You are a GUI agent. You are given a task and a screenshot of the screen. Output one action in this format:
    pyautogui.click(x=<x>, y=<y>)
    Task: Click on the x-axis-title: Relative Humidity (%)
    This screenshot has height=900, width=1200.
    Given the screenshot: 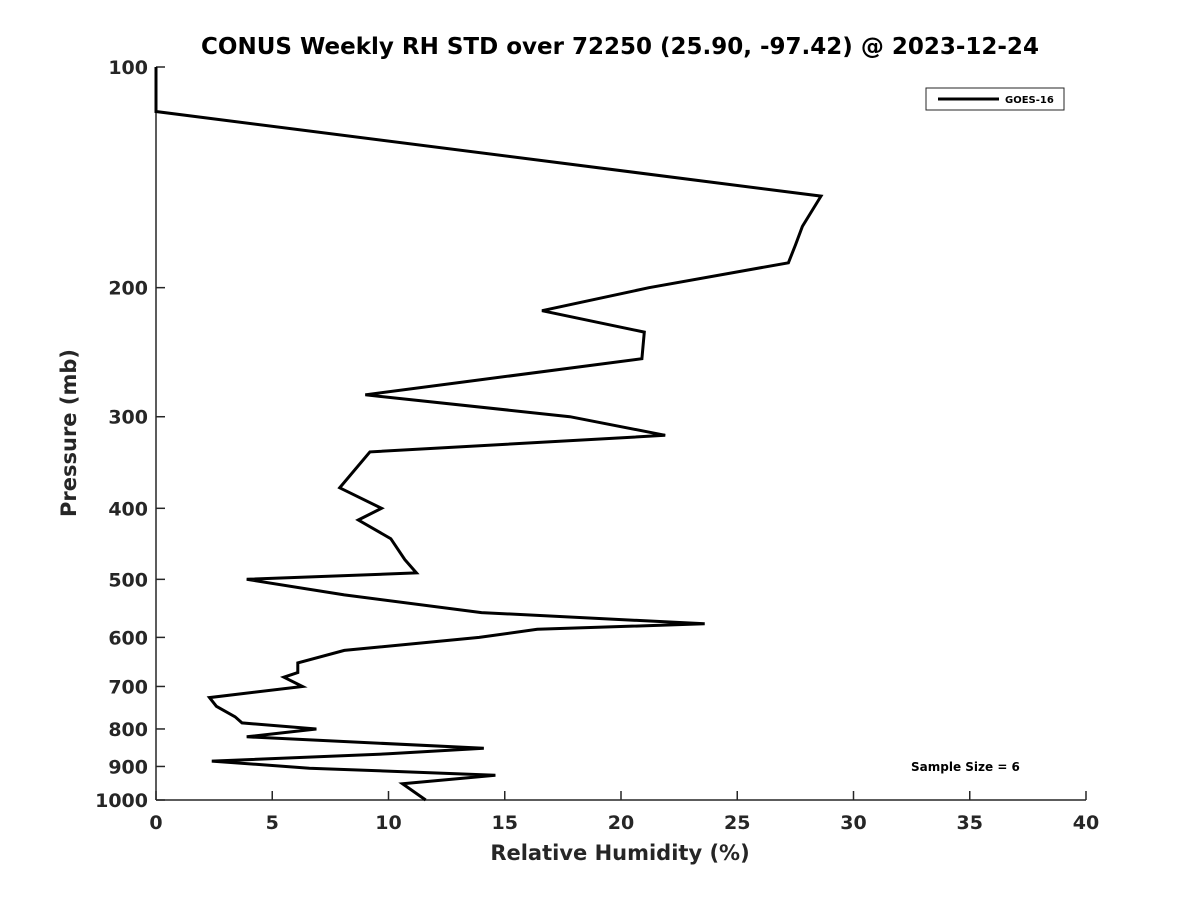 What is the action you would take?
    pyautogui.click(x=619, y=853)
    